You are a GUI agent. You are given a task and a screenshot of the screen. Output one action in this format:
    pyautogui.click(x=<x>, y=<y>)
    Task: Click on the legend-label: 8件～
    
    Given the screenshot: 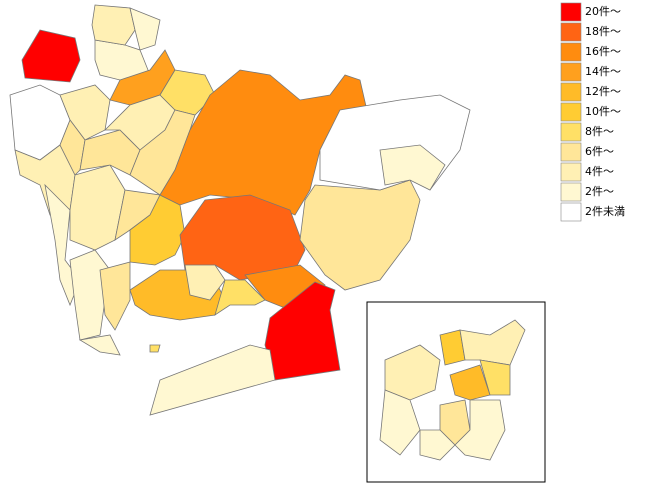 What is the action you would take?
    pyautogui.click(x=599, y=131)
    